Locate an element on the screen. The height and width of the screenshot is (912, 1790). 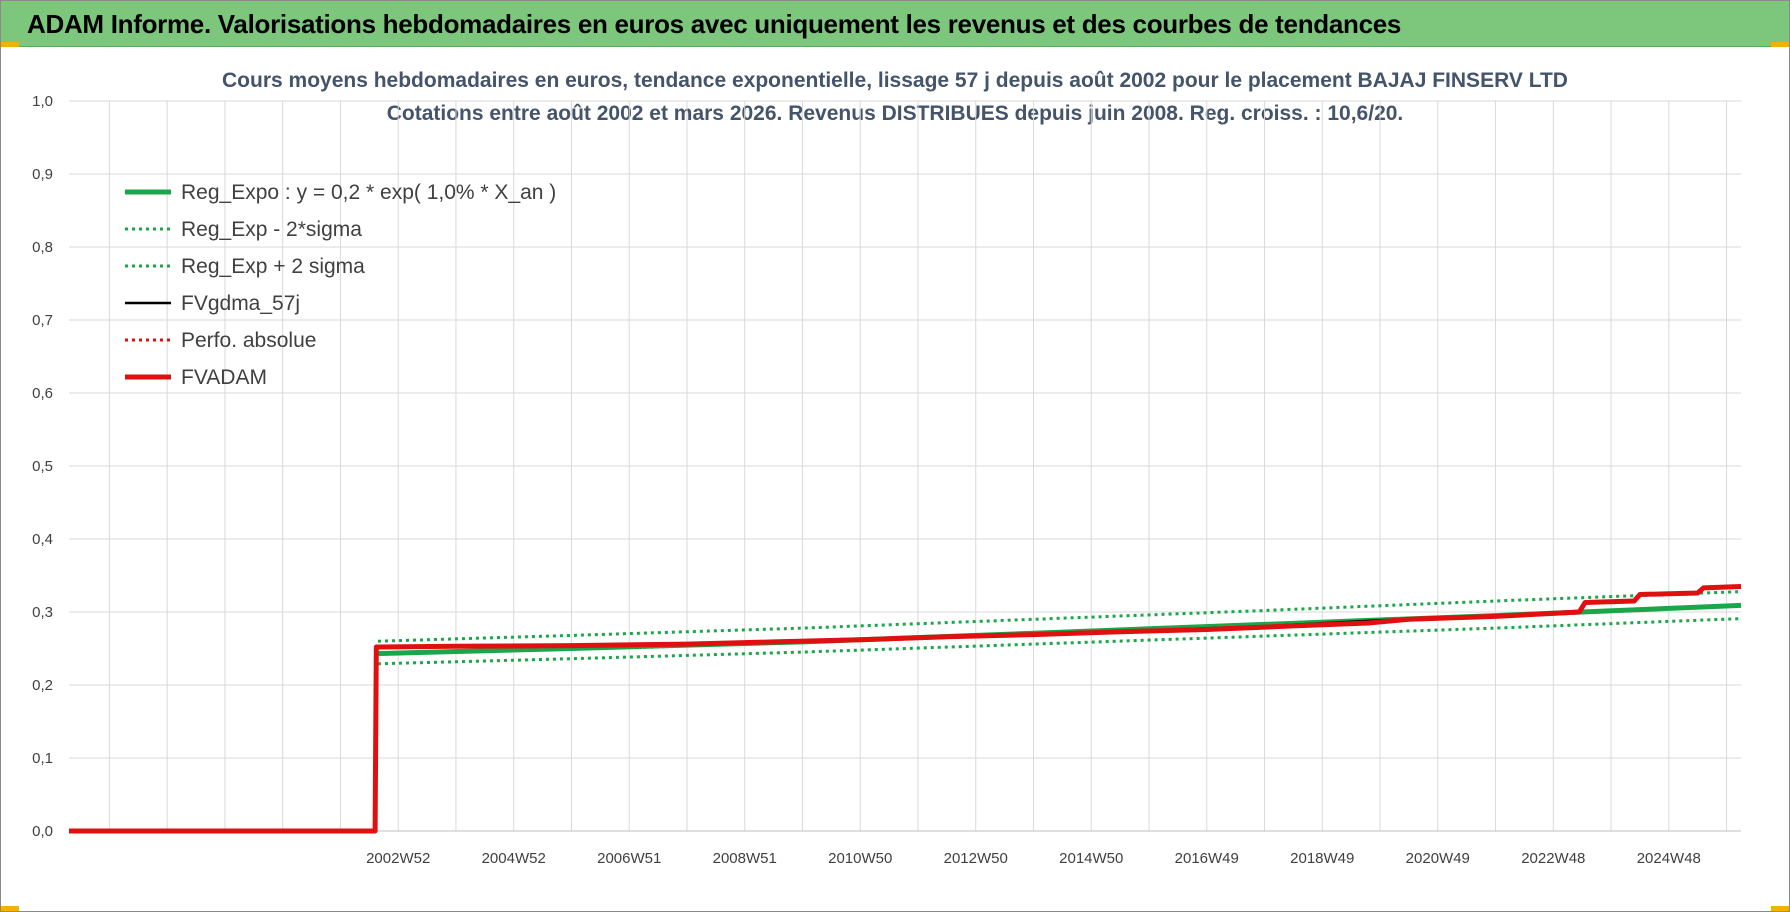
x-tick-label: 2008W51 is located at coordinates (745, 858).